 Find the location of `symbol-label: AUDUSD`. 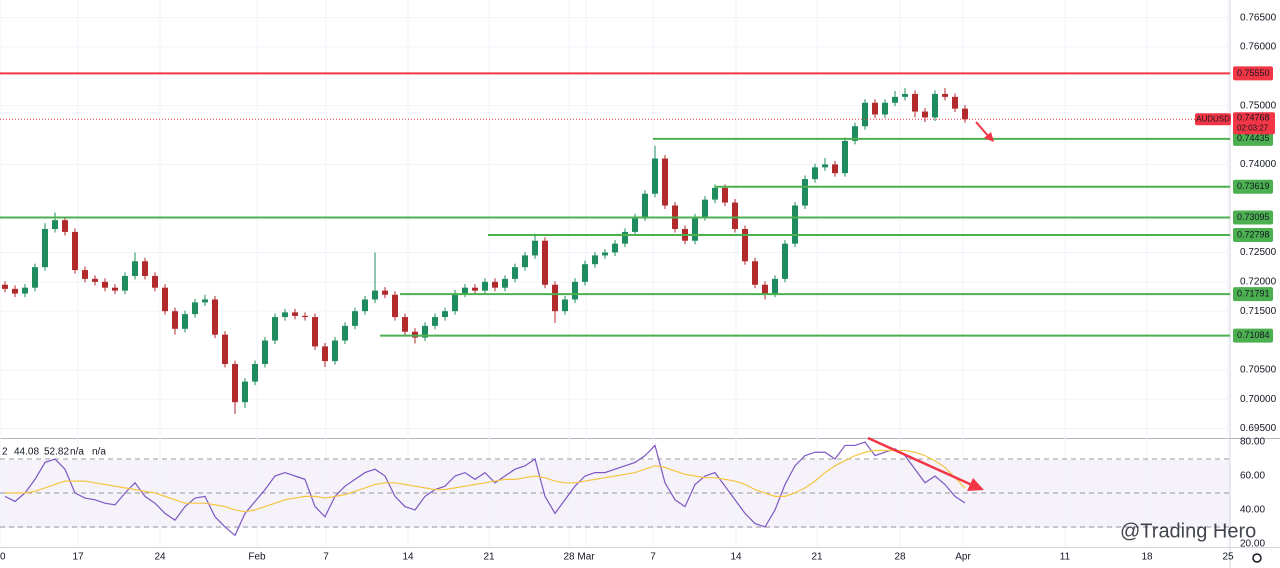

symbol-label: AUDUSD is located at coordinates (1213, 118).